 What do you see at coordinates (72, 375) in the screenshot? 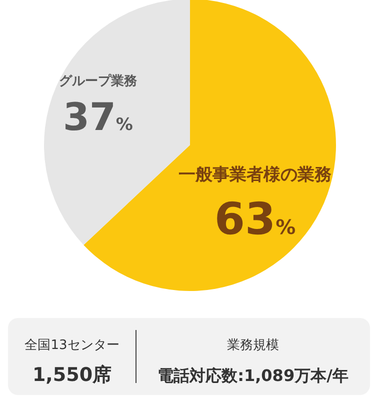
I see `text: 1,550席` at bounding box center [72, 375].